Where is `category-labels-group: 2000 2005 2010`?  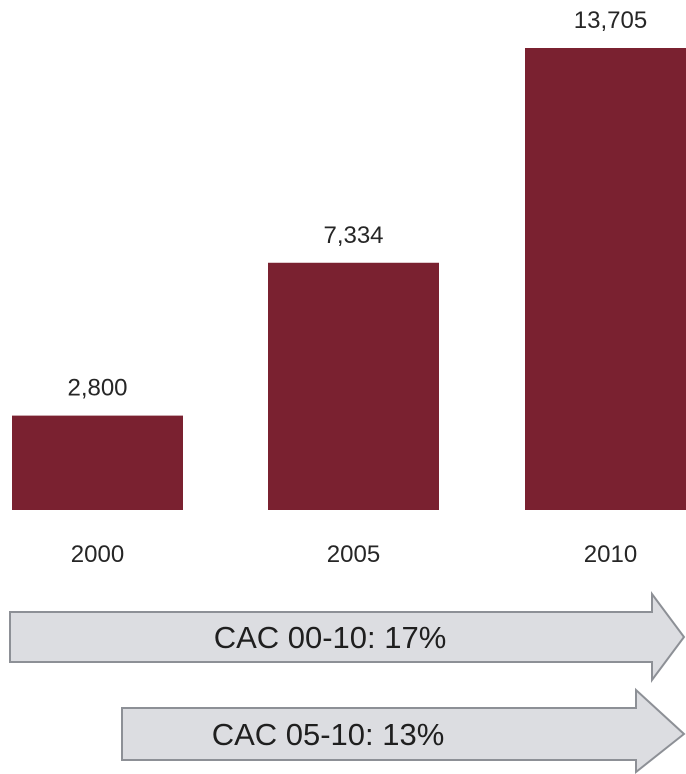 category-labels-group: 2000 2005 2010 is located at coordinates (354, 554).